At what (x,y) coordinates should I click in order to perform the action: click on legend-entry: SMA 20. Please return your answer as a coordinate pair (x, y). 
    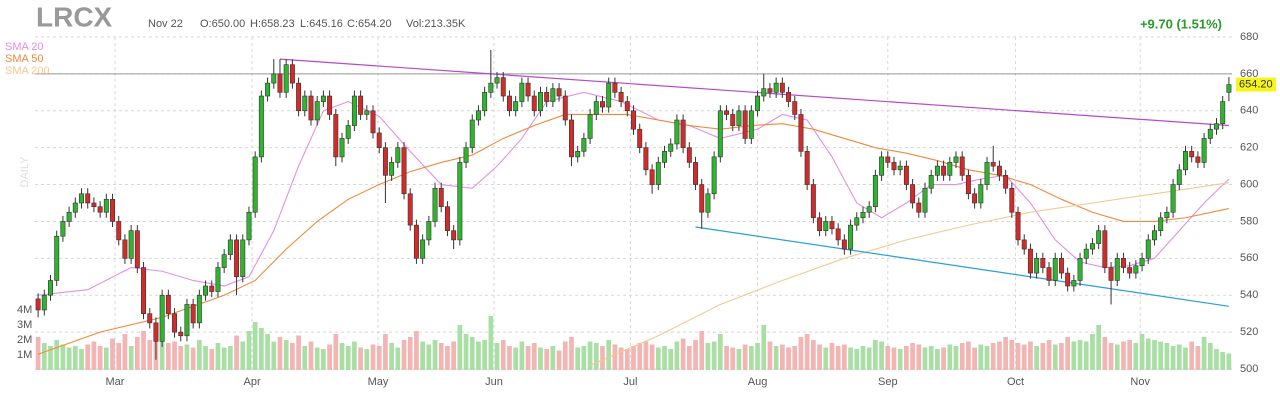
    Looking at the image, I should click on (24, 47).